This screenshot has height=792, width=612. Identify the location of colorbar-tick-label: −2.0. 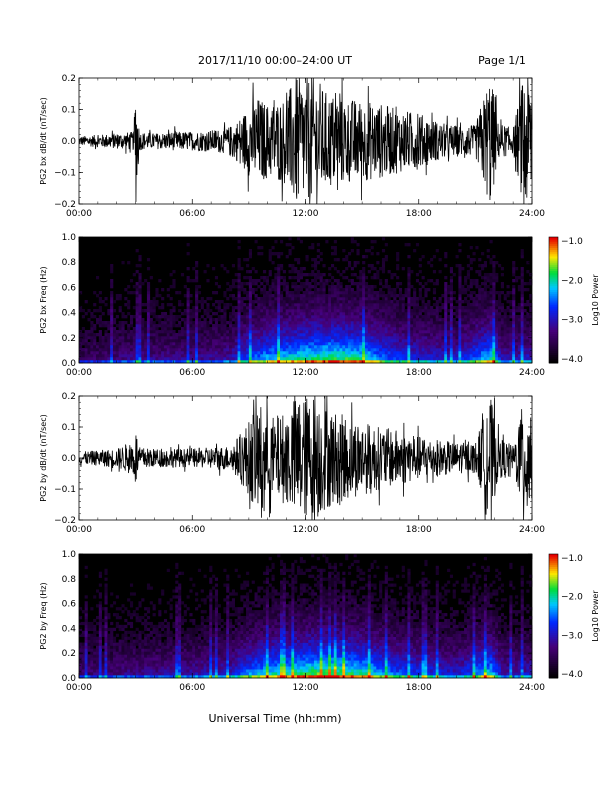
(572, 281).